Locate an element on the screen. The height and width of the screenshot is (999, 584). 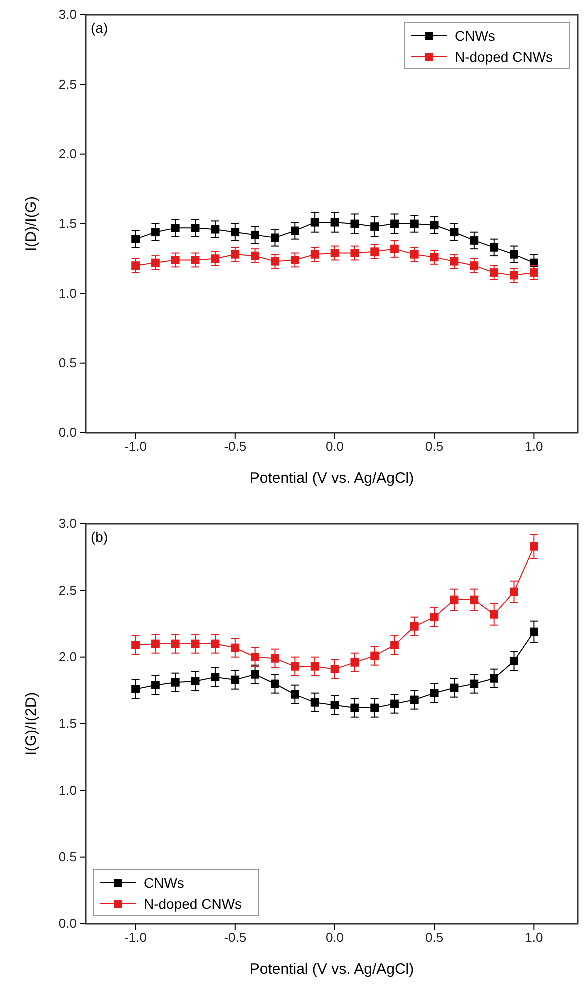
y-axis-title: I(G)/I(2D) is located at coordinates (31, 724).